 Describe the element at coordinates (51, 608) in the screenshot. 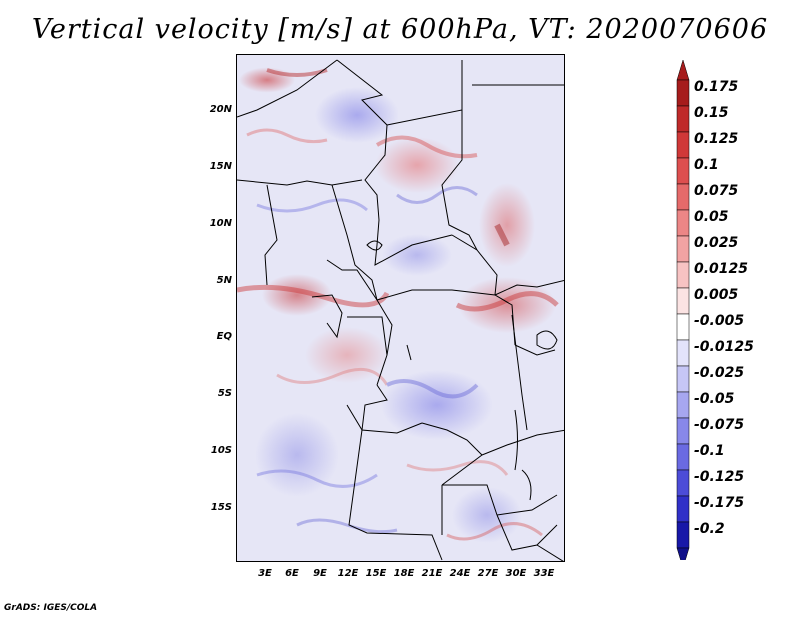

I see `grads-credit: GrADS: IGES/COLA` at that location.